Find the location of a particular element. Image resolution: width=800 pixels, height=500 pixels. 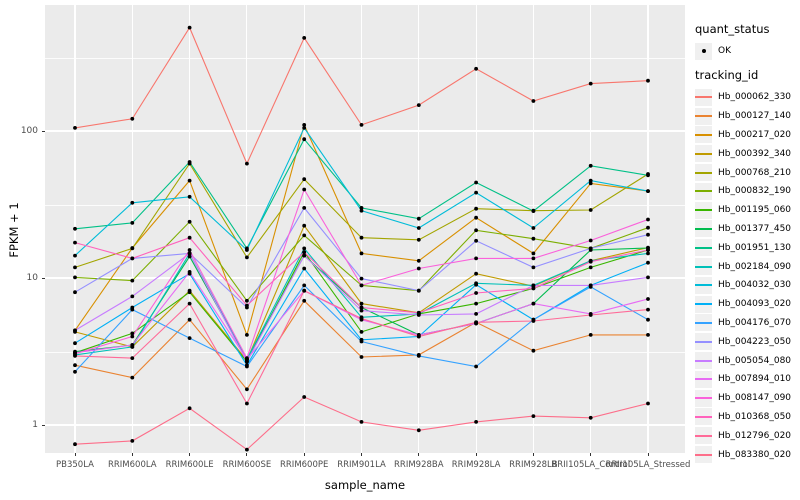

legend-item: Hb_004223_050 is located at coordinates (743, 341).